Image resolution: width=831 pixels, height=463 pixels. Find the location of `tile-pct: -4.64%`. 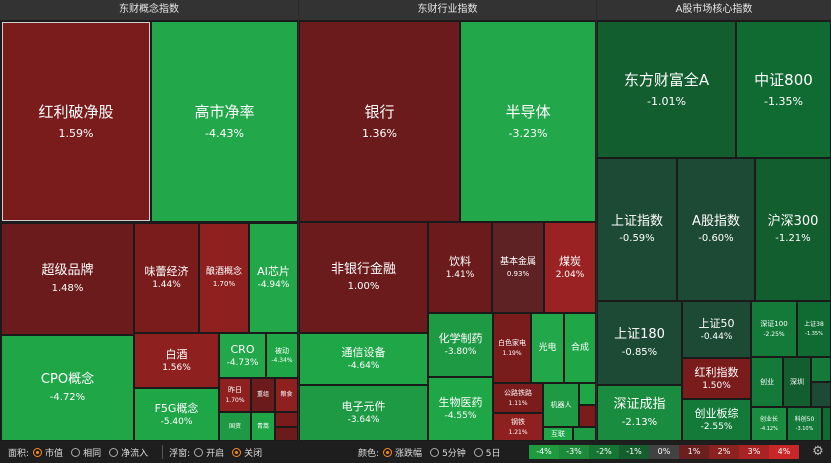

tile-pct: -4.64% is located at coordinates (363, 366).